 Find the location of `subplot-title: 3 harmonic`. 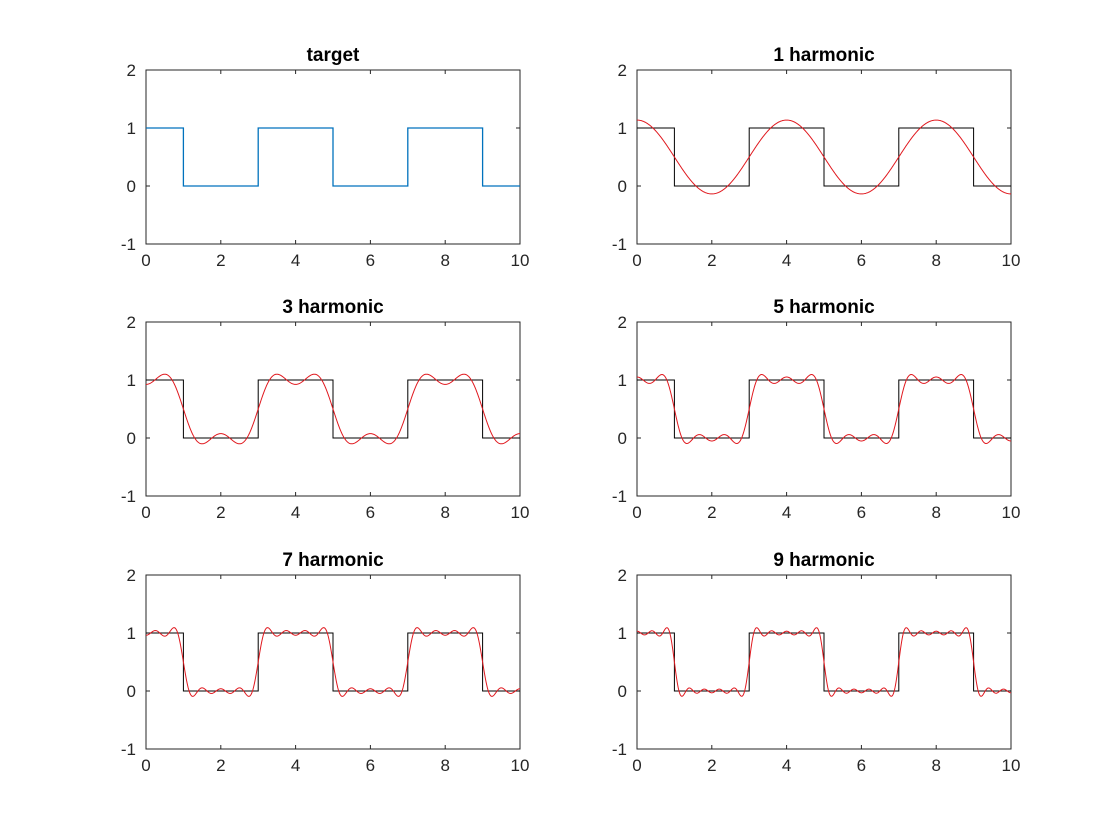

subplot-title: 3 harmonic is located at coordinates (333, 307).